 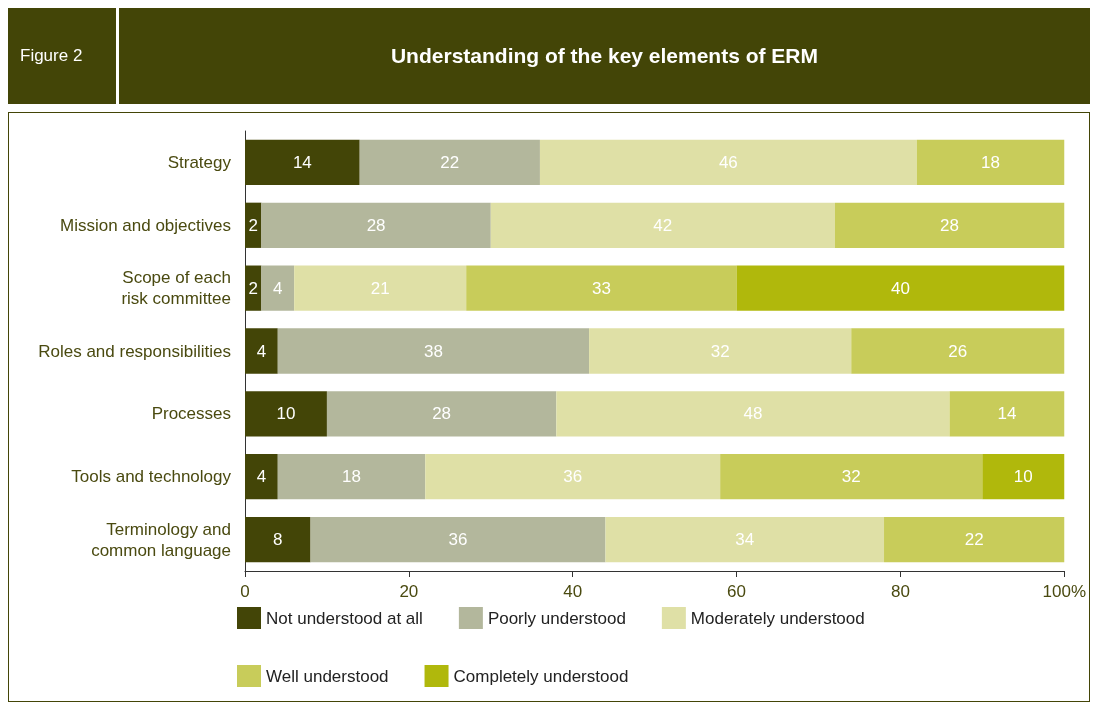 What do you see at coordinates (737, 591) in the screenshot?
I see `x-tick-label: 60` at bounding box center [737, 591].